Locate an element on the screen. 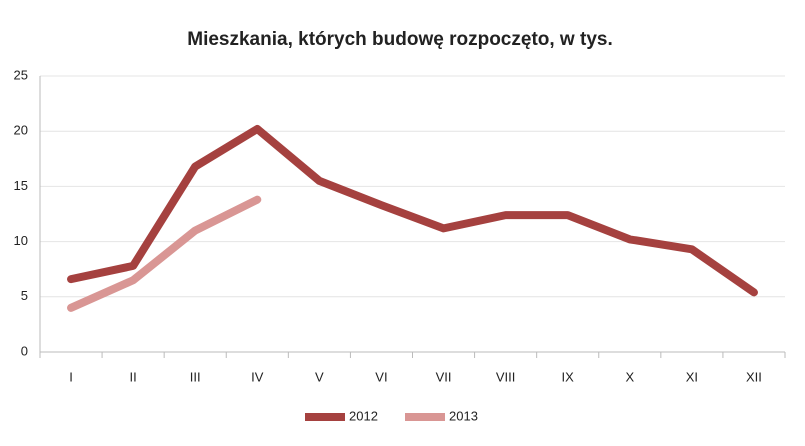  x-tick-label: II is located at coordinates (133, 376).